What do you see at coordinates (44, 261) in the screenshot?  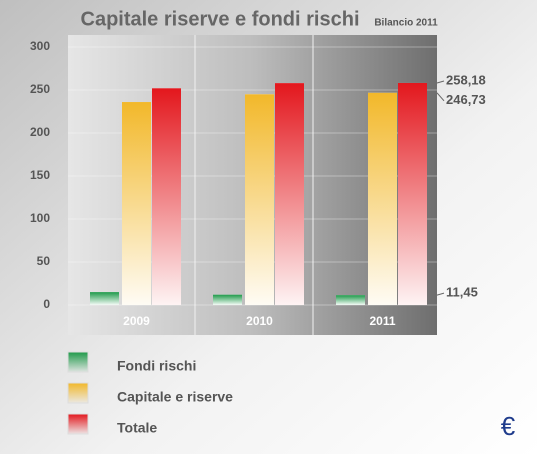 I see `y-tick-label: 50` at bounding box center [44, 261].